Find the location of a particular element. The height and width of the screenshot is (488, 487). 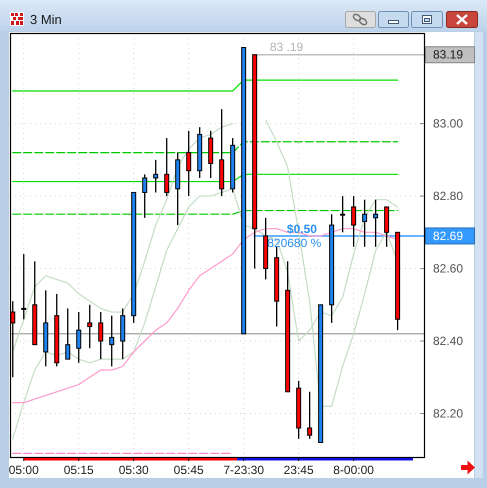

y-tick-label: 82.40 is located at coordinates (448, 341).